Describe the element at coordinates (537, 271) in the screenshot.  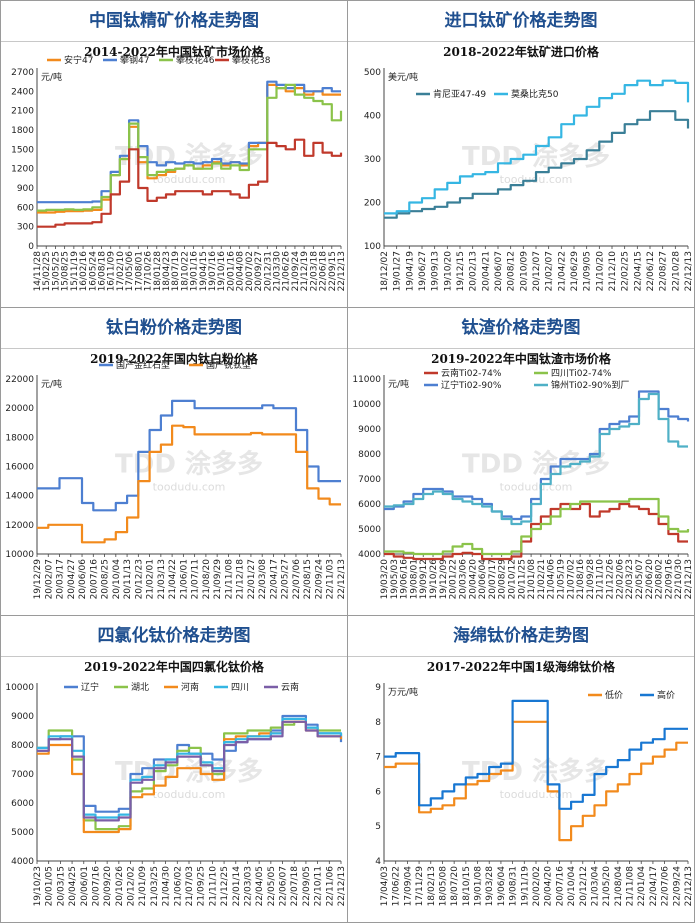
I see `x-tick-label: 20/12/07` at that location.